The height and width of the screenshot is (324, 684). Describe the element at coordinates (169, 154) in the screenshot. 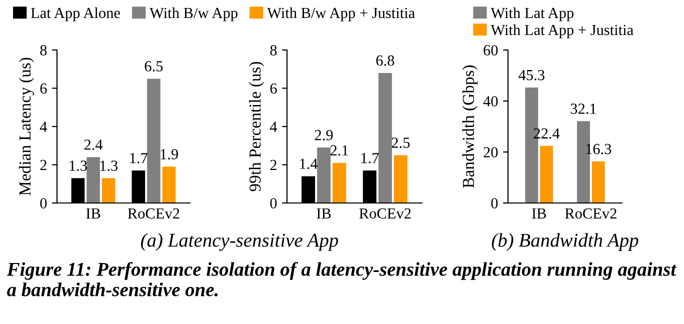

I see `data-label: 1.9` at that location.